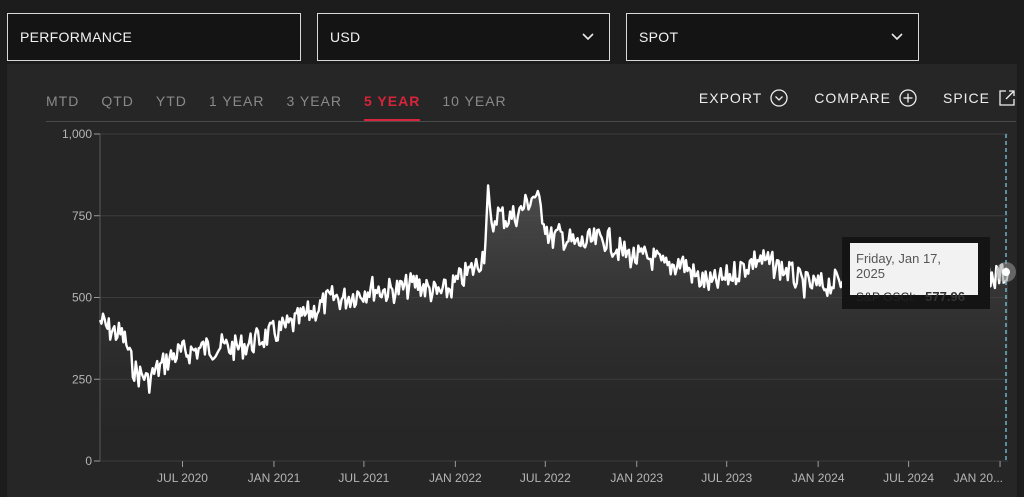 Image resolution: width=1024 pixels, height=497 pixels. Describe the element at coordinates (77, 134) in the screenshot. I see `y-tick-label: 1,000` at that location.